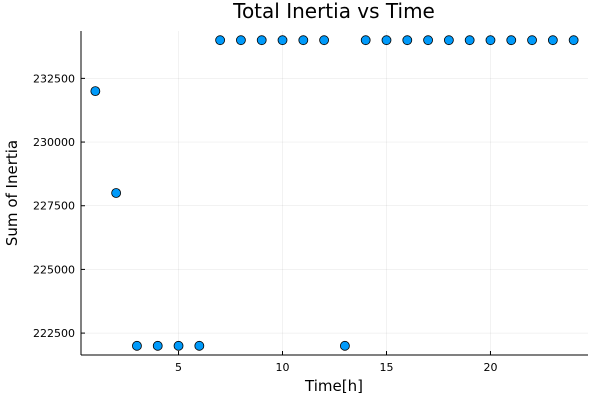 The width and height of the screenshot is (600, 400). Describe the element at coordinates (12, 193) in the screenshot. I see `y-axis-label: Sum of Inertia` at that location.